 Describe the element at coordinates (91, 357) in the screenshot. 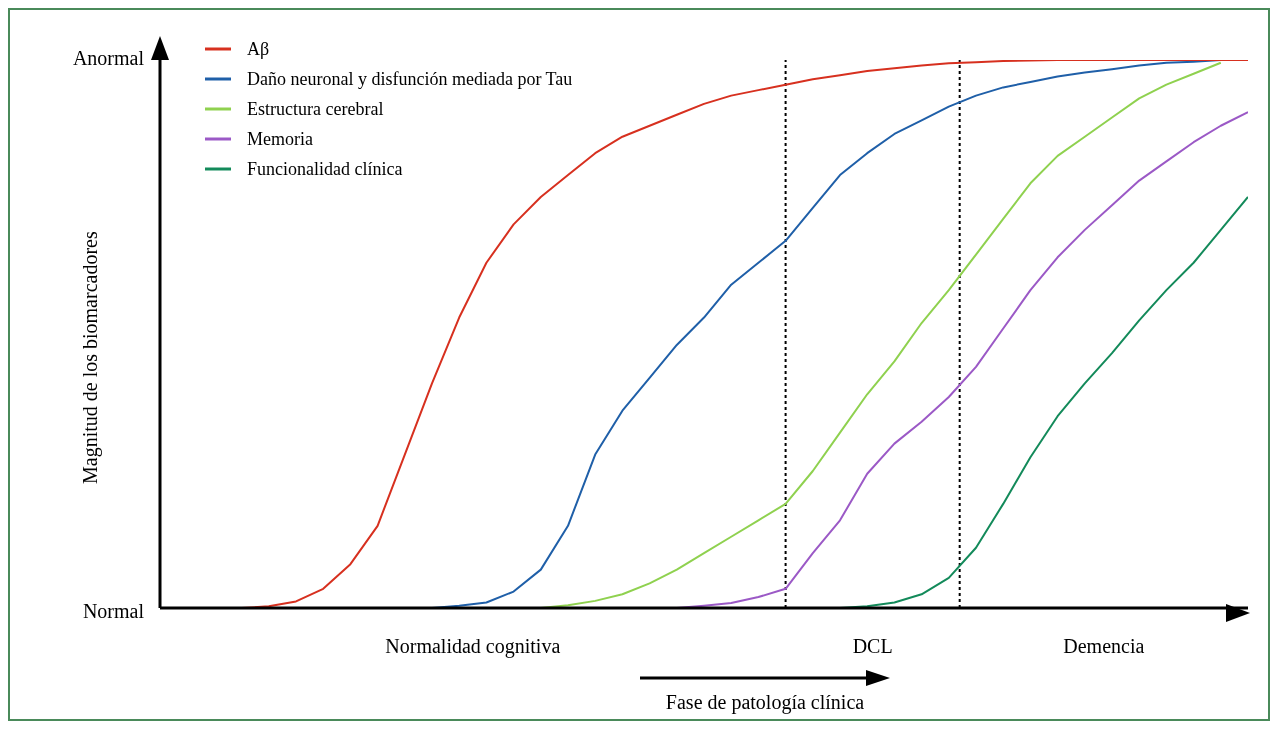

I see `y-axis-title: Magnitud de los biomarcadores` at that location.